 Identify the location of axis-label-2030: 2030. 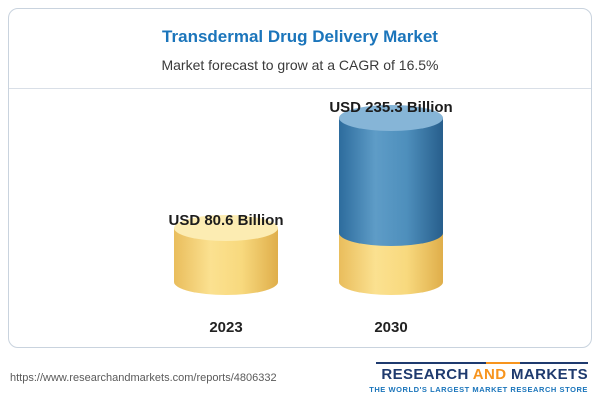
(391, 327).